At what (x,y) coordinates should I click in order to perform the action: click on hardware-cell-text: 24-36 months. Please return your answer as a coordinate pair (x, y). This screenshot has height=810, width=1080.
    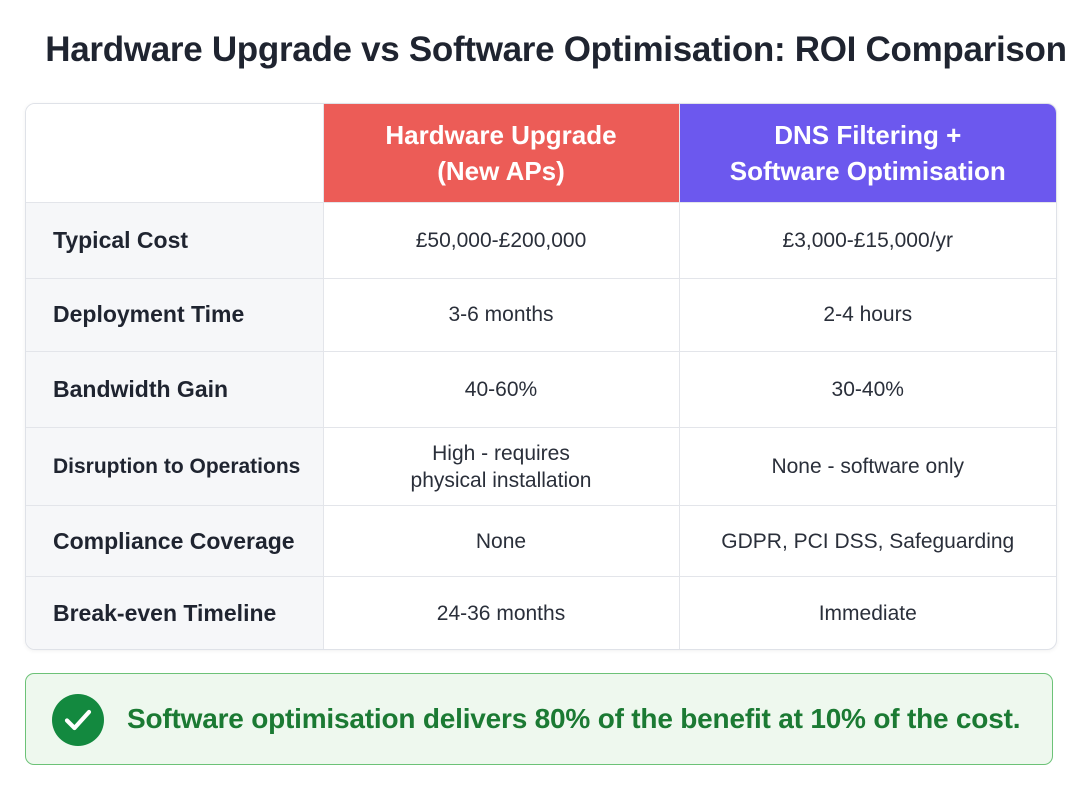
    Looking at the image, I should click on (501, 613).